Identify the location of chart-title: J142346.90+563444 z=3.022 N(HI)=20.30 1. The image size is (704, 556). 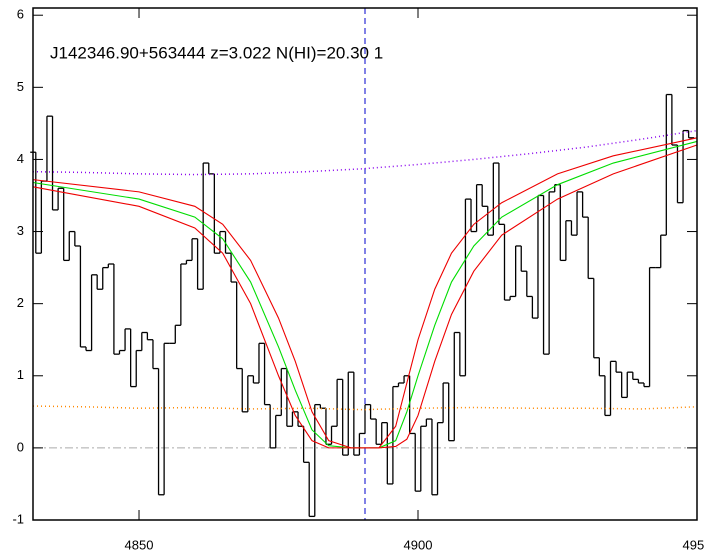
(216, 52).